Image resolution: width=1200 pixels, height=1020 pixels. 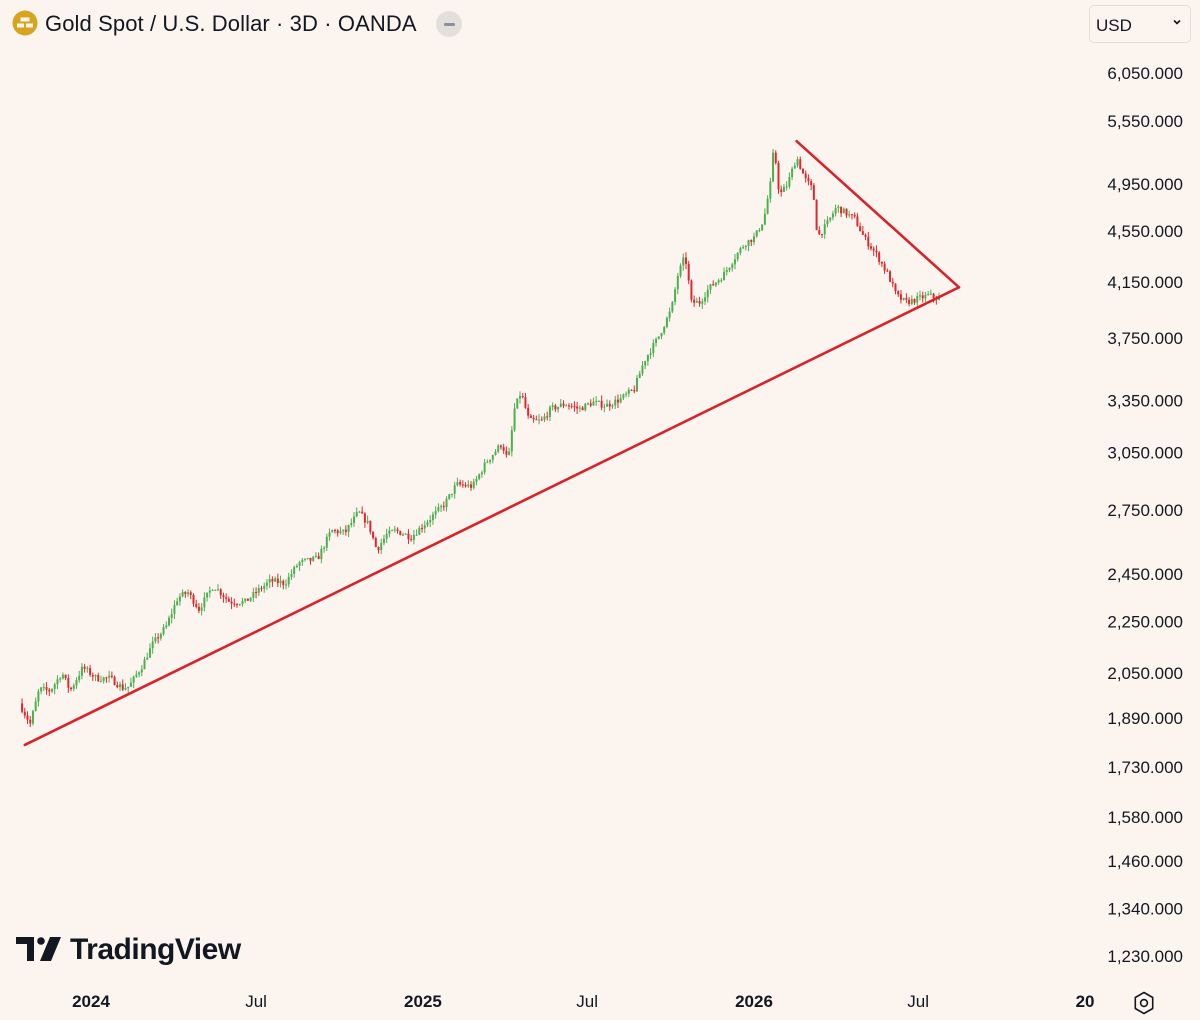 I want to click on gold-bars-icon, so click(x=25, y=23).